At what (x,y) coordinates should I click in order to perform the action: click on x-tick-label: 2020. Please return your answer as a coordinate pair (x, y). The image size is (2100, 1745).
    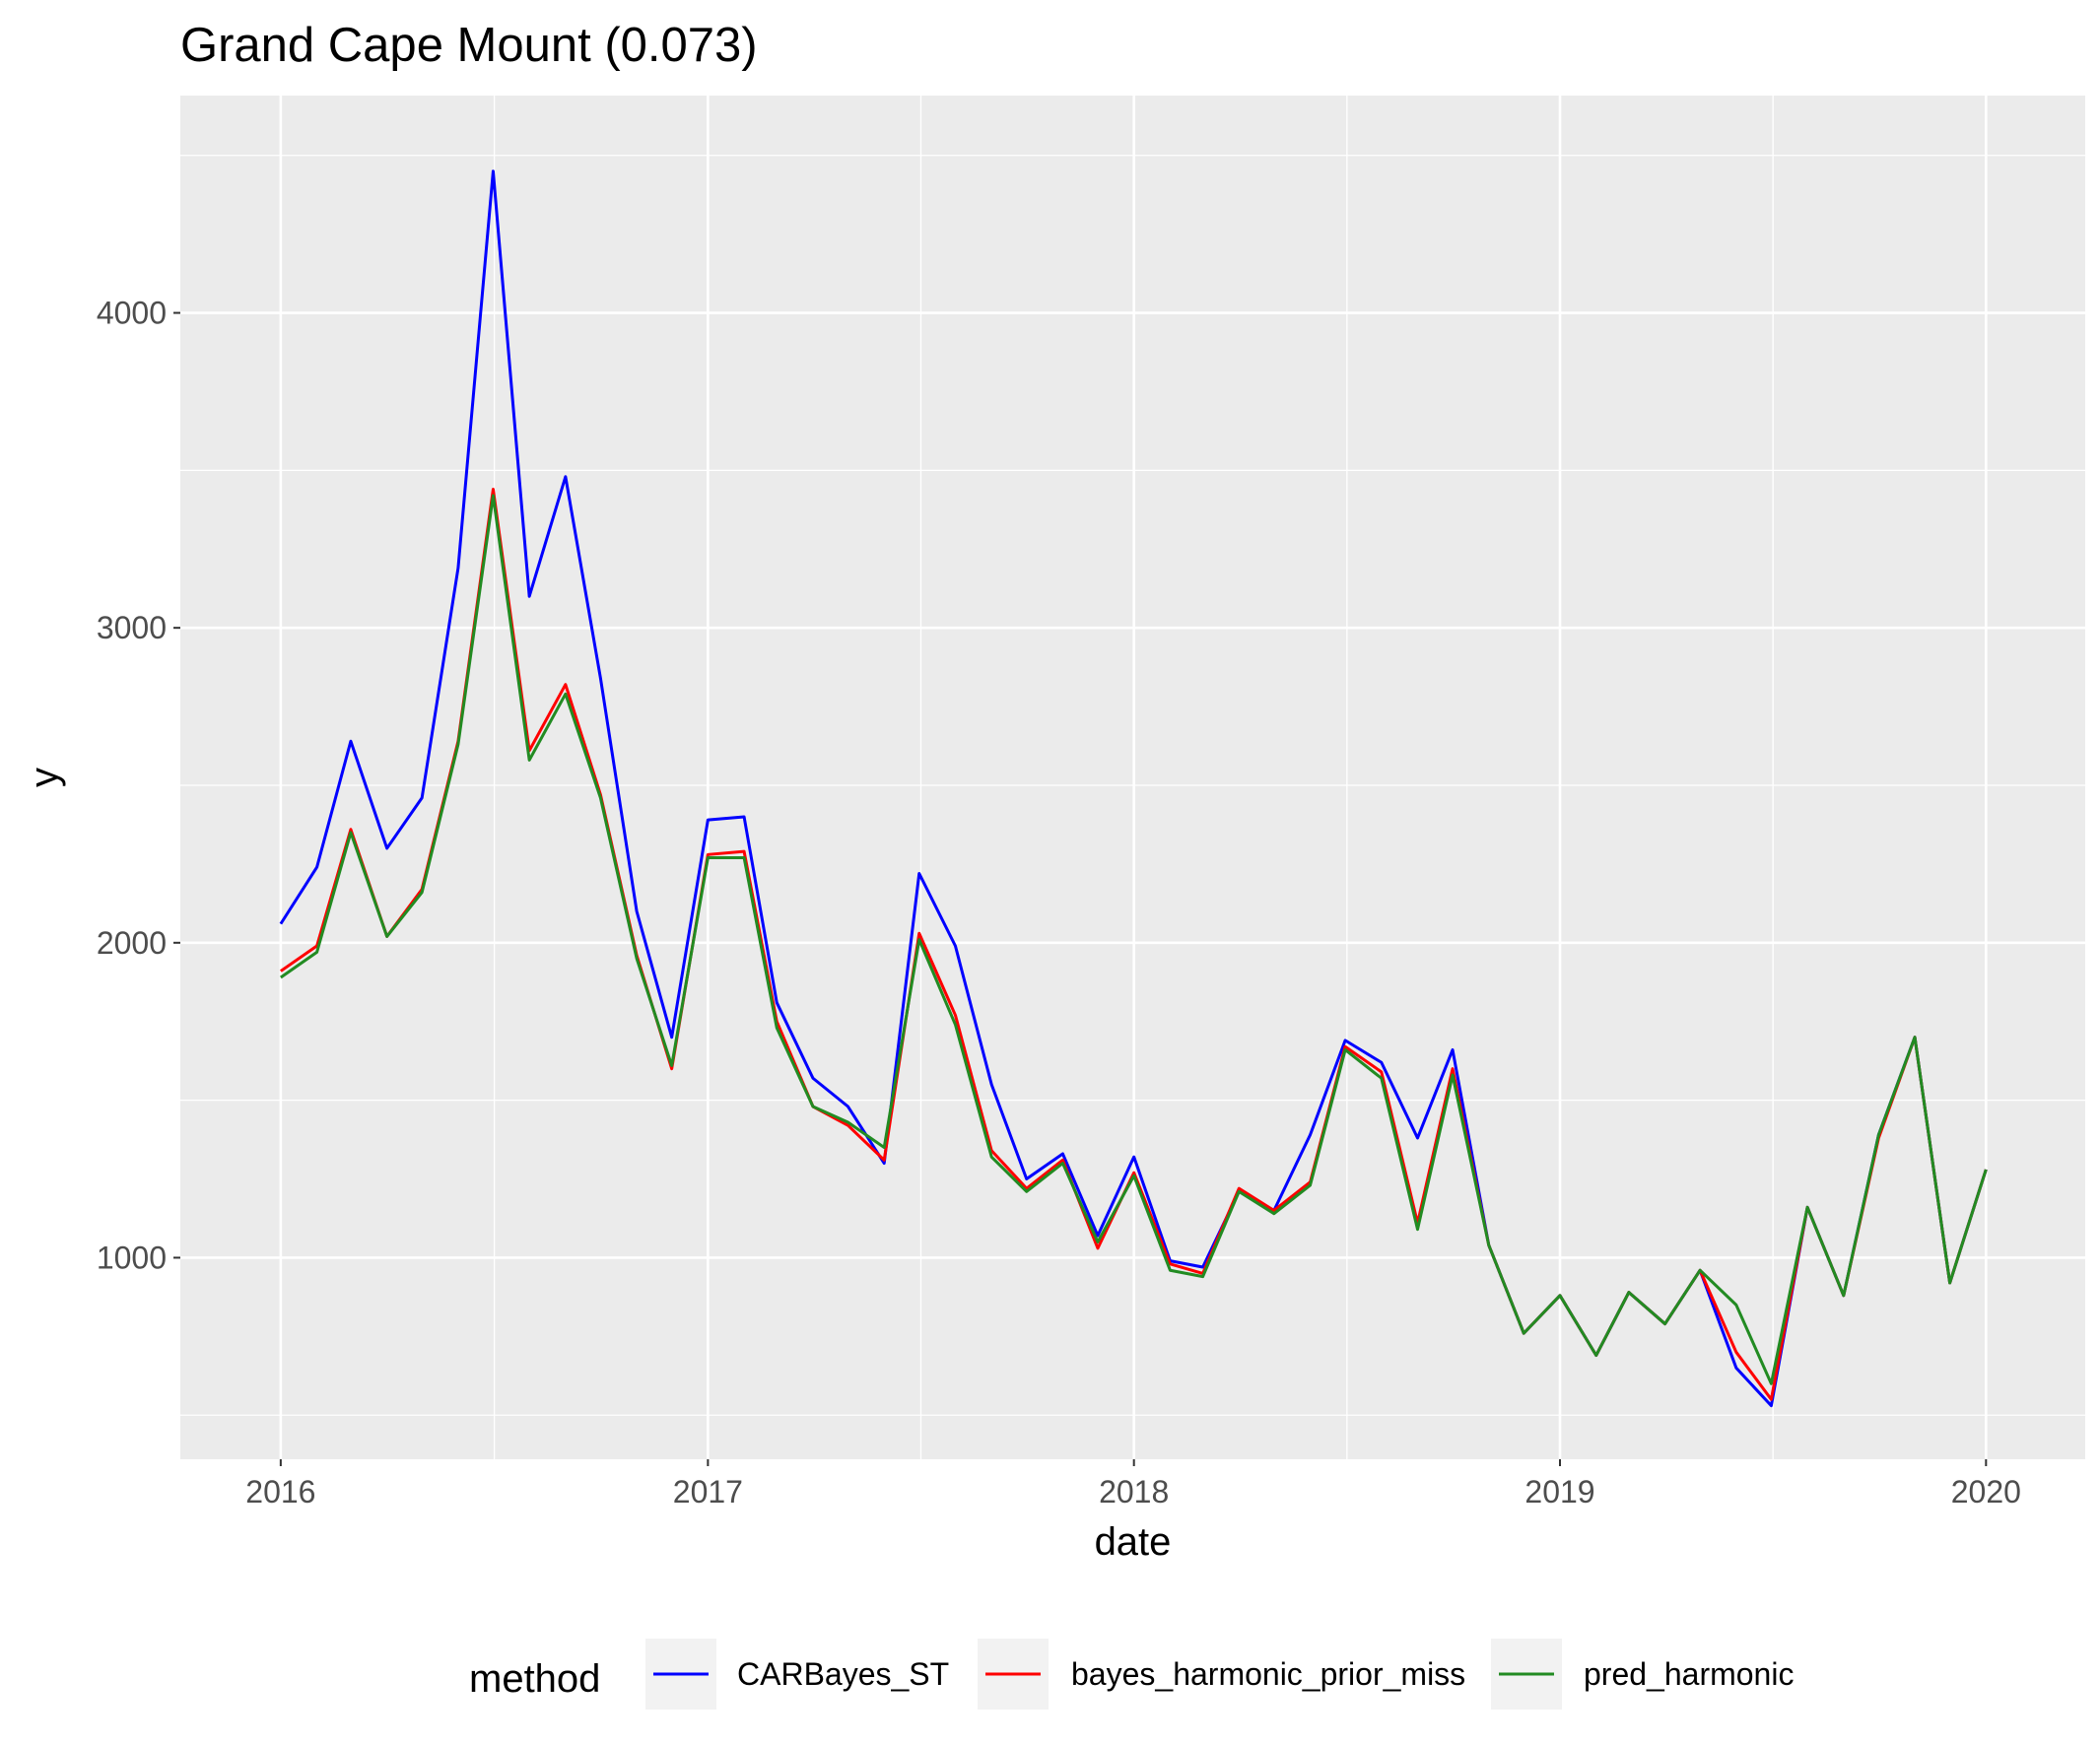
    Looking at the image, I should click on (1986, 1492).